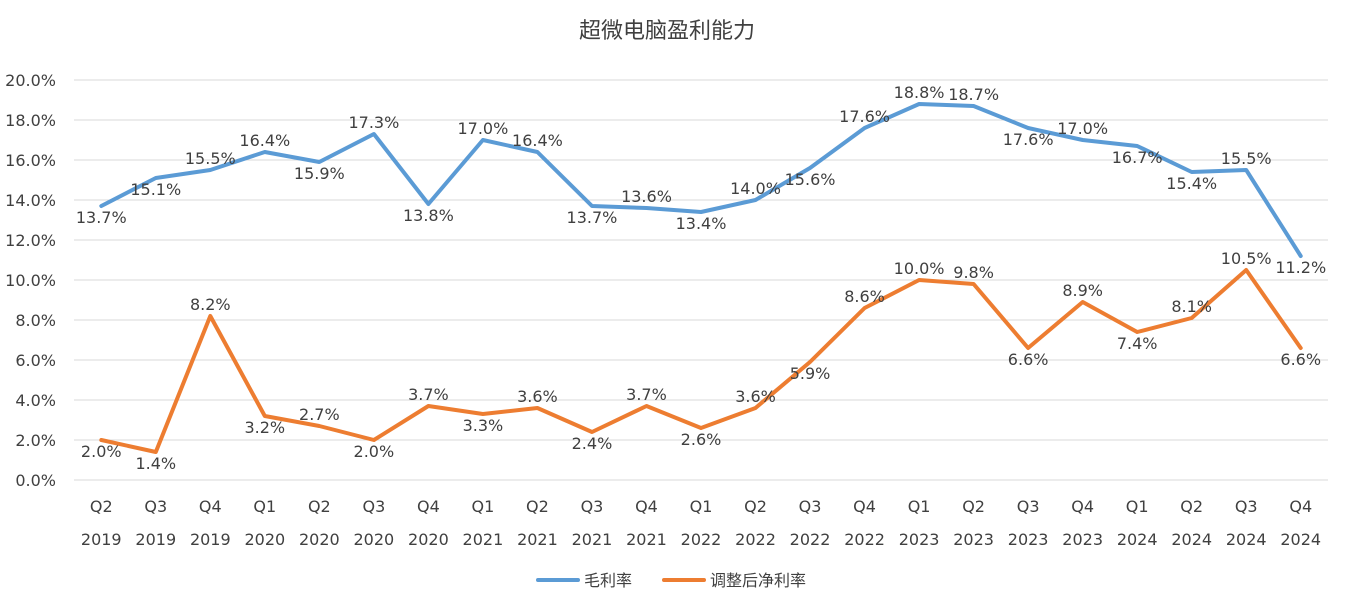 The image size is (1345, 598). I want to click on data-label: 13.6%, so click(646, 196).